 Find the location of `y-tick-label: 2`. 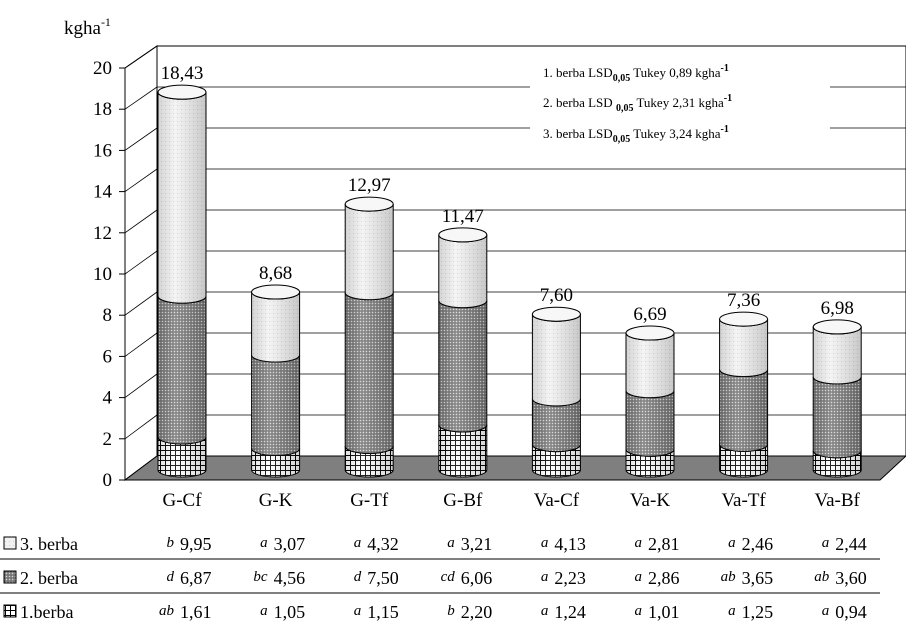

y-tick-label: 2 is located at coordinates (108, 439).